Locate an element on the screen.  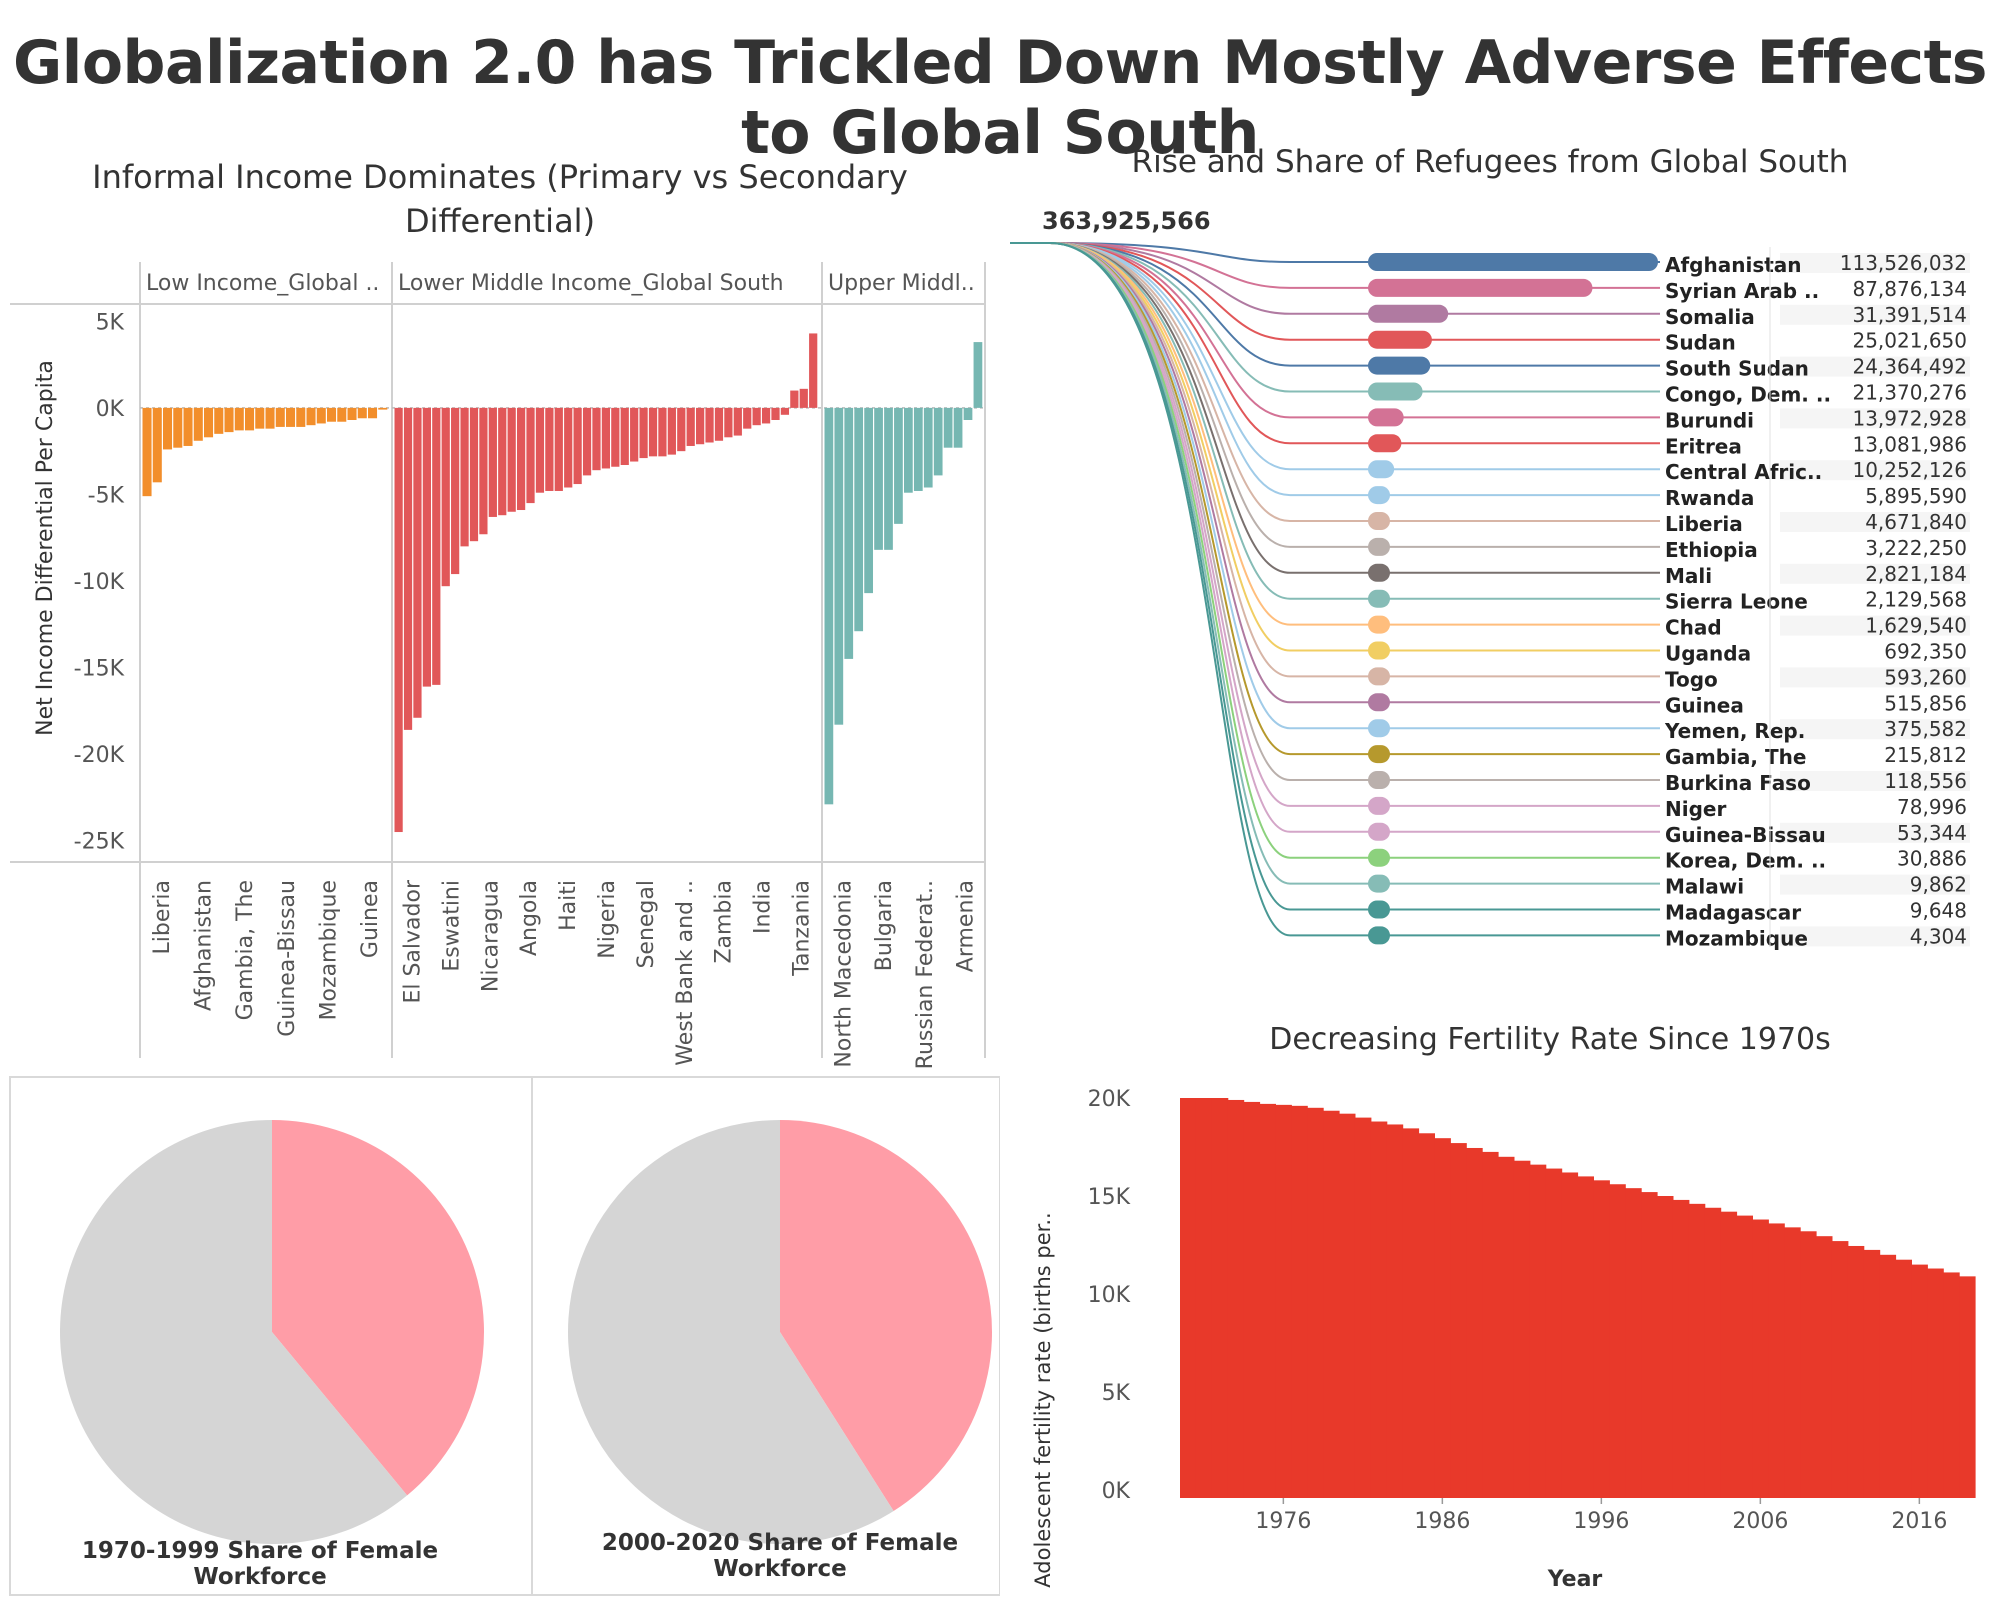
refugee-country-label: Guinea is located at coordinates (1704, 705).